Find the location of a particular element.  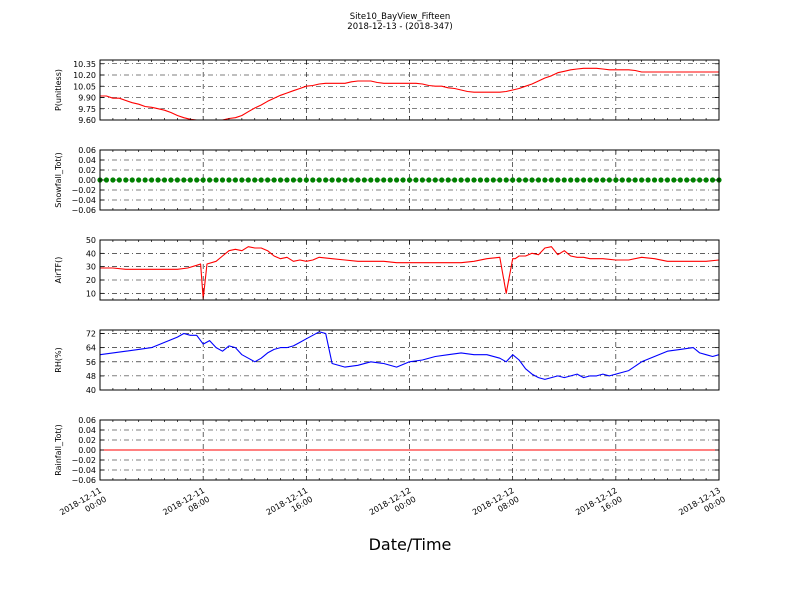

y-tick-label: 64 is located at coordinates (91, 348).